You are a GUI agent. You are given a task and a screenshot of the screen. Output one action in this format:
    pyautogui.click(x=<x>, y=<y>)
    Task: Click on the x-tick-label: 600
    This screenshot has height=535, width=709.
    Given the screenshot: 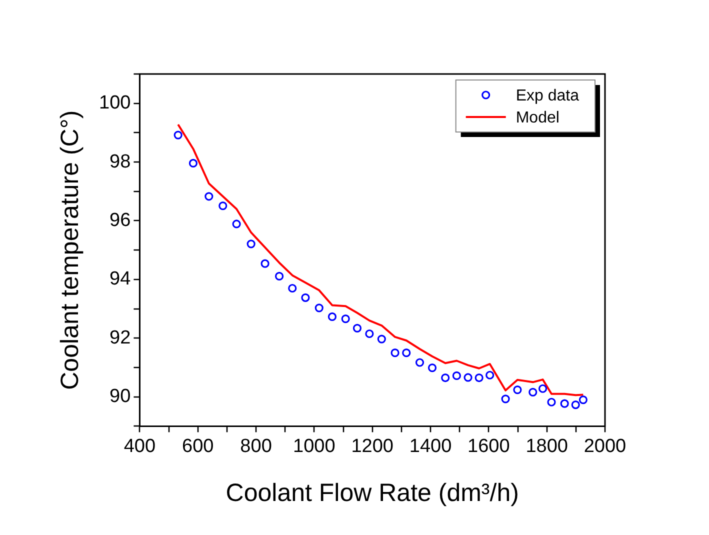 What is the action you would take?
    pyautogui.click(x=198, y=446)
    